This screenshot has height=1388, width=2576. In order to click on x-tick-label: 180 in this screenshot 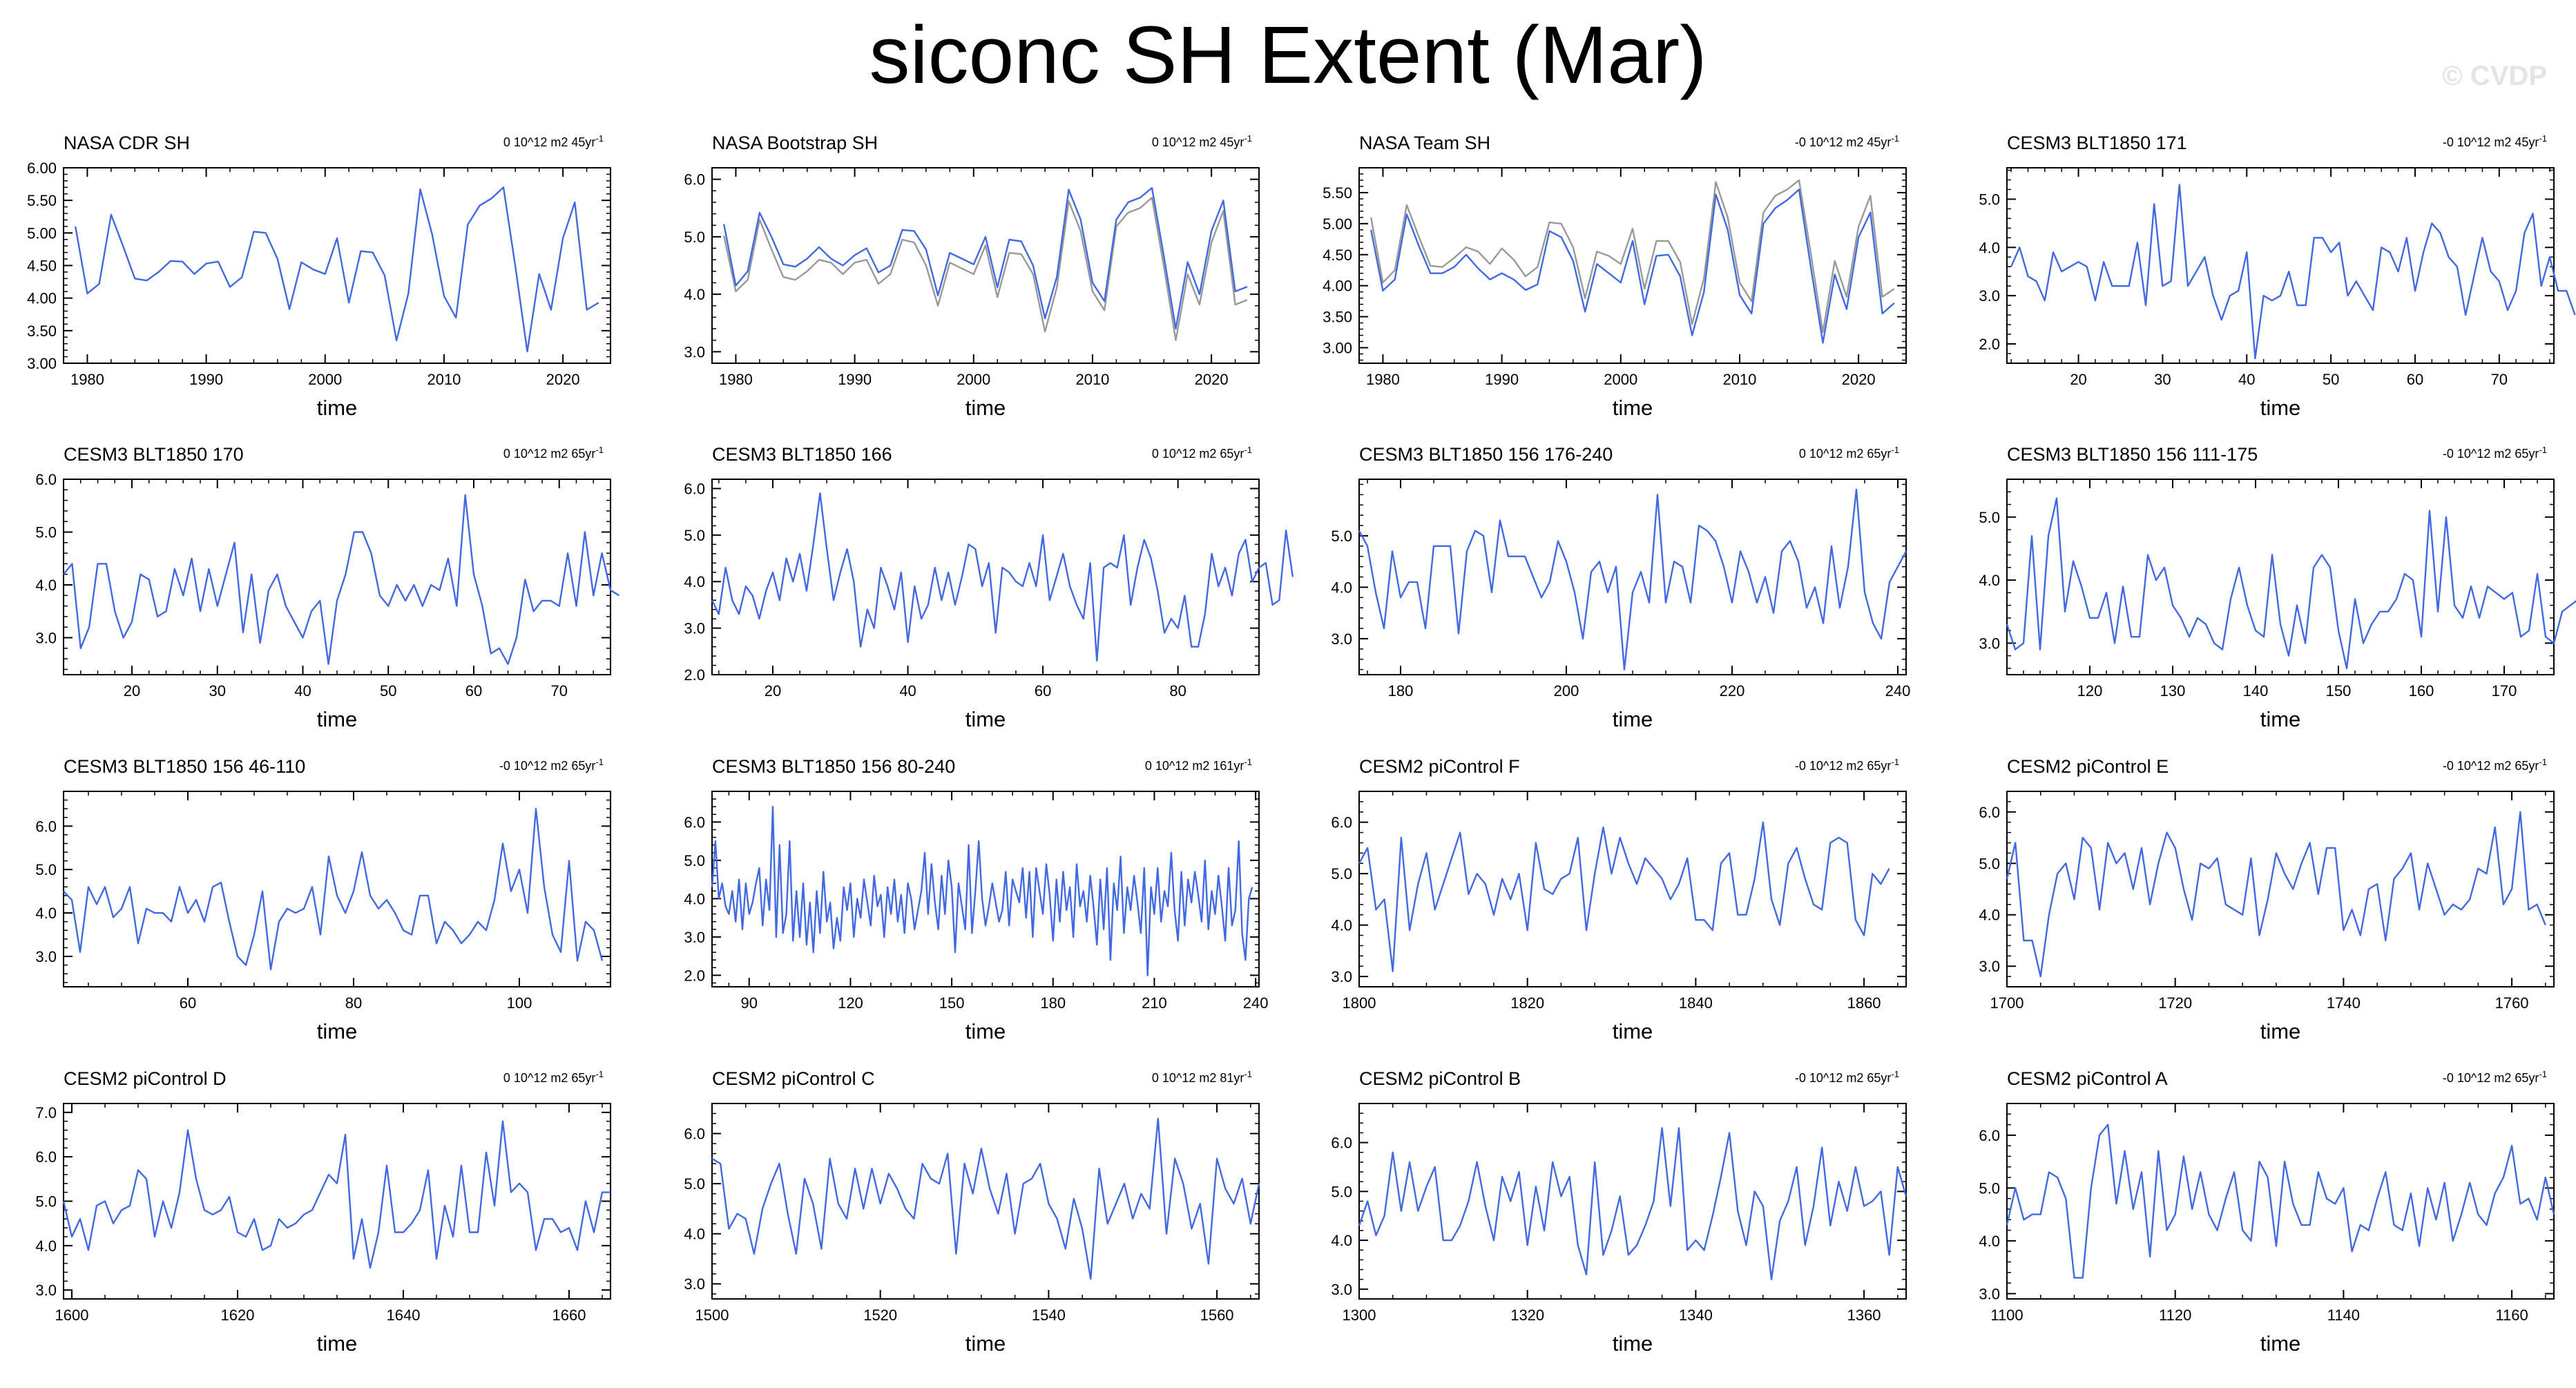, I will do `click(1401, 691)`.